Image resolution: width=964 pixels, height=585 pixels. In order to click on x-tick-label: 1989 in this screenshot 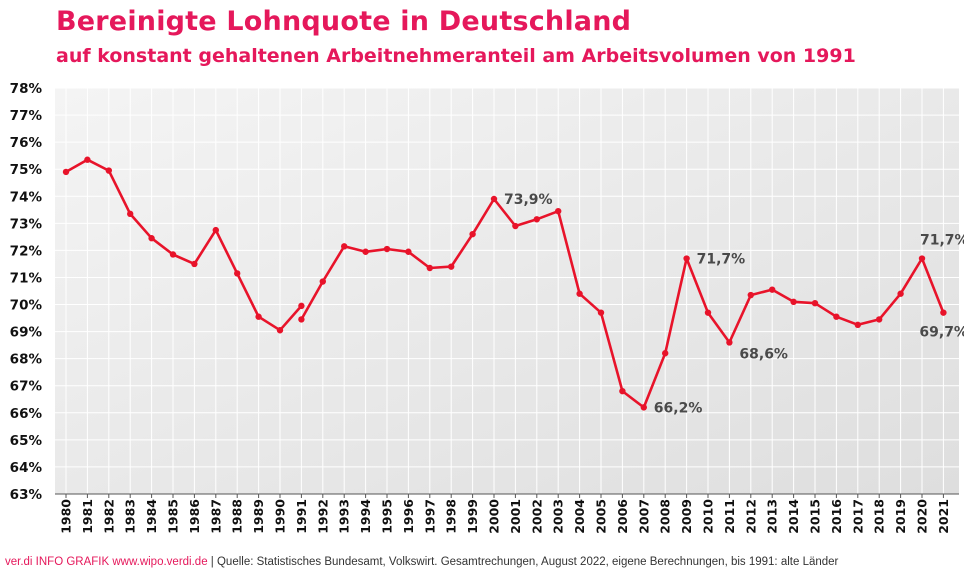, I will do `click(258, 516)`.